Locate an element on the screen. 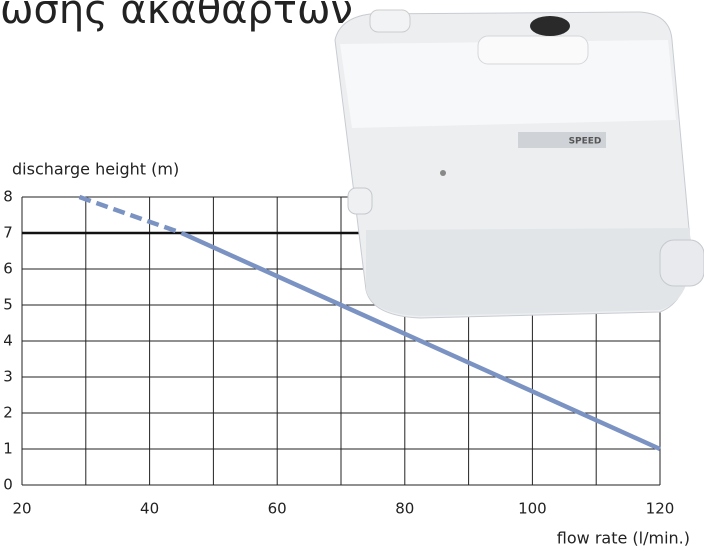  y-tick-label: 5 is located at coordinates (8, 305).